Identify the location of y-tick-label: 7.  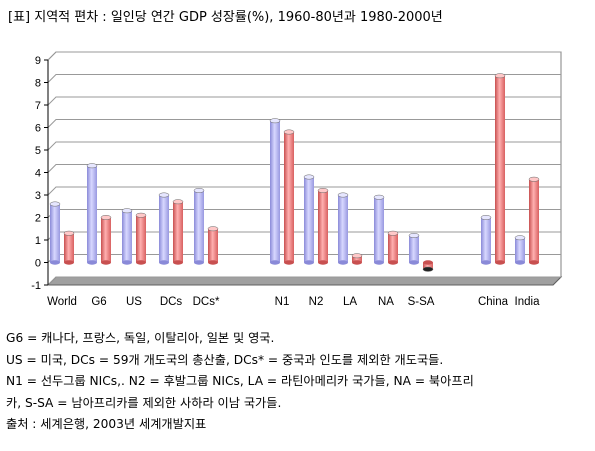
(38, 106).